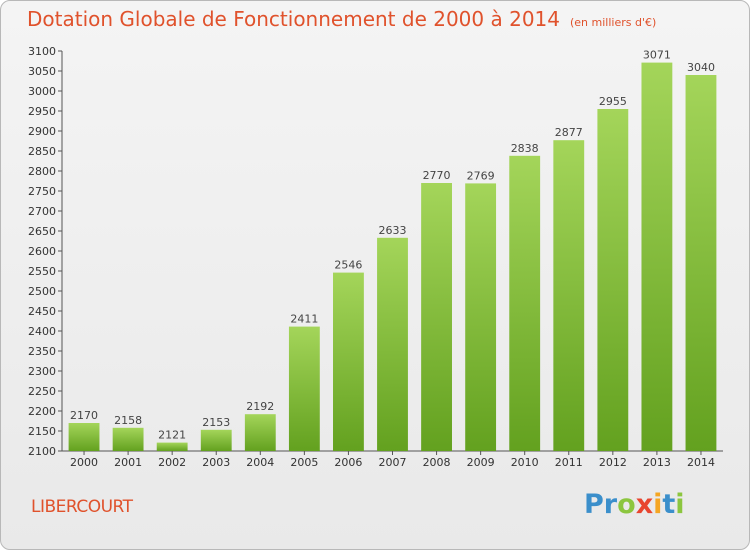  I want to click on x-tick-label: 2006, so click(348, 462).